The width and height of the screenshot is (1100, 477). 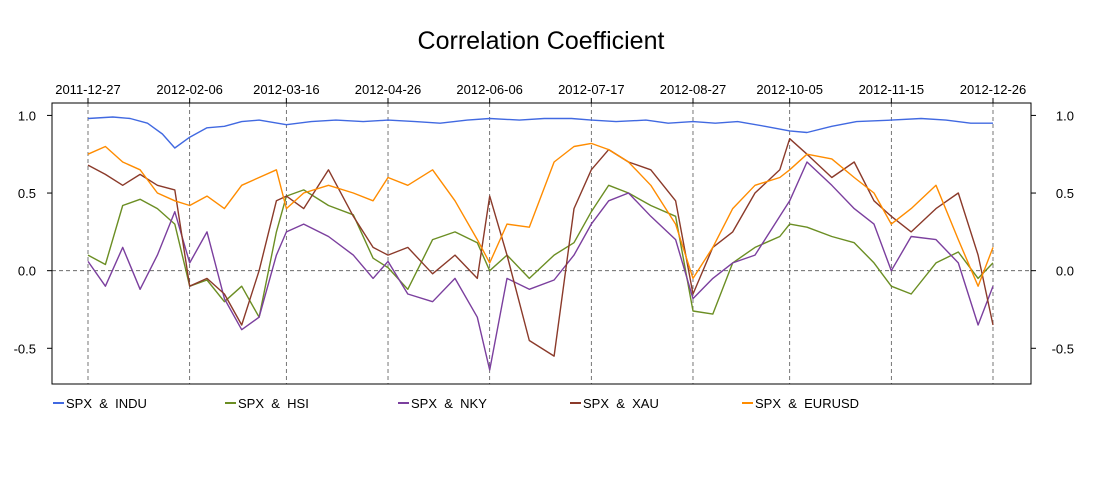 What do you see at coordinates (789, 89) in the screenshot?
I see `x-tick-label: 2012-10-05` at bounding box center [789, 89].